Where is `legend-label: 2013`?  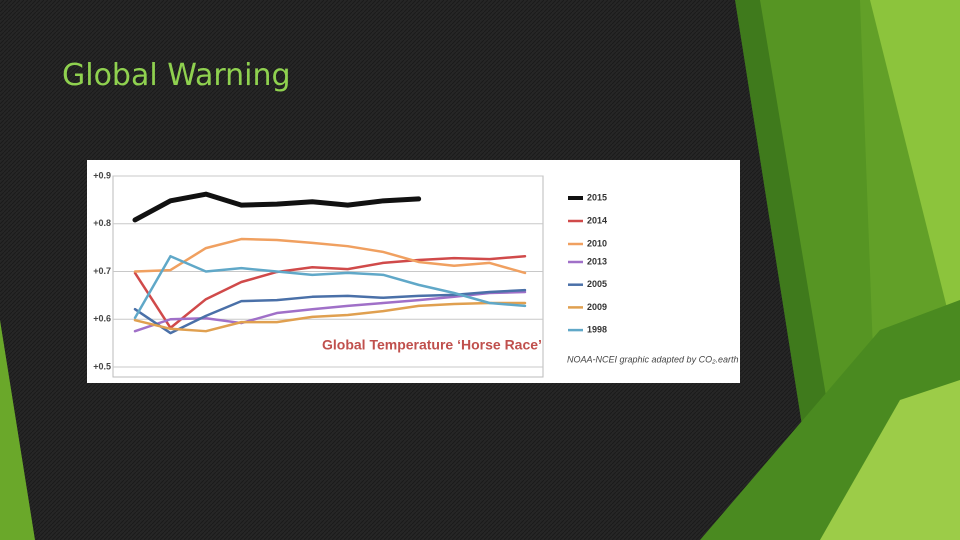 legend-label: 2013 is located at coordinates (597, 261).